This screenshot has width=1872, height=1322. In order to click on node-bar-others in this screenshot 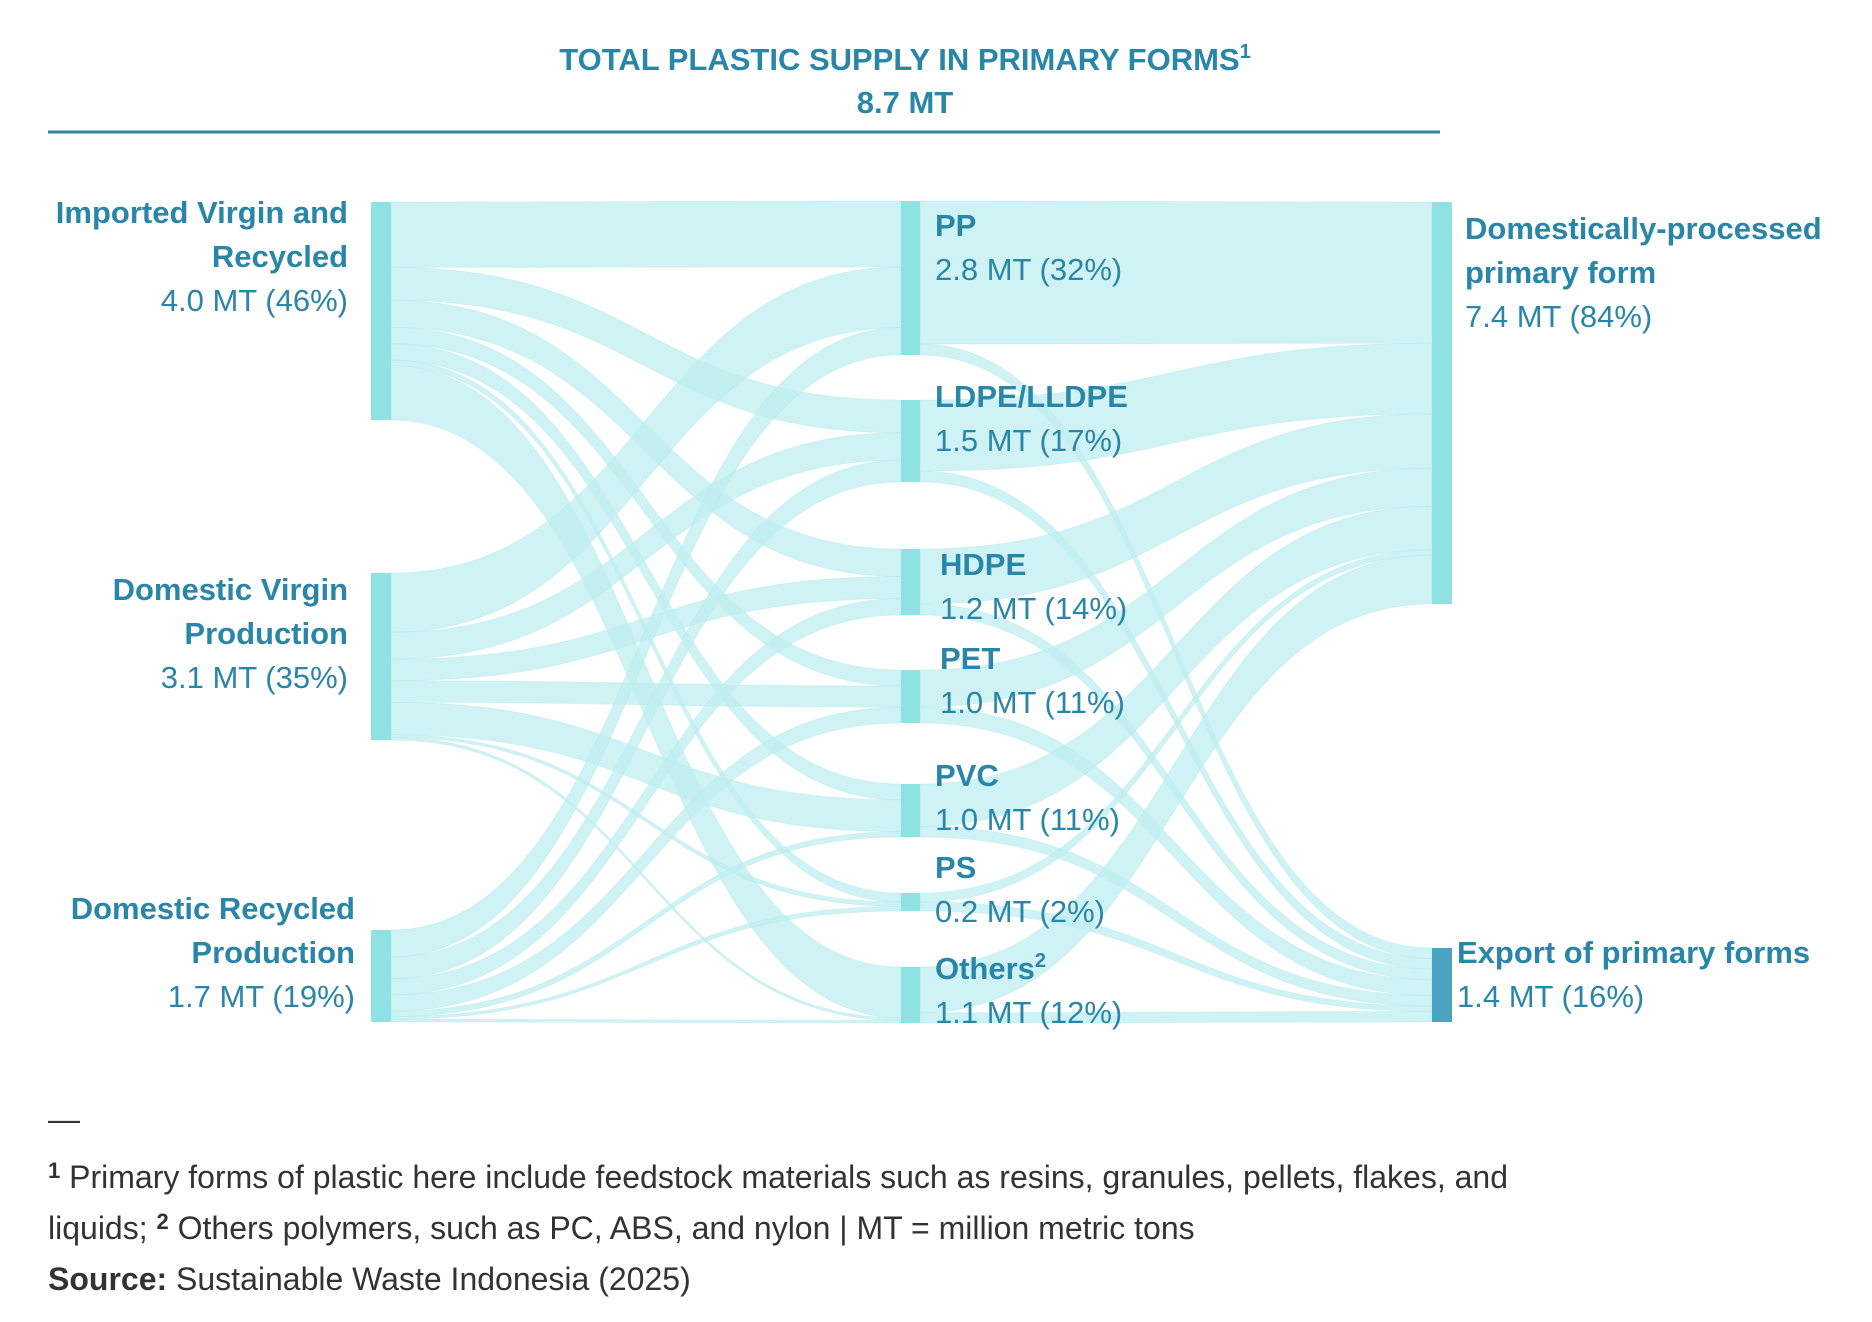, I will do `click(910, 995)`.